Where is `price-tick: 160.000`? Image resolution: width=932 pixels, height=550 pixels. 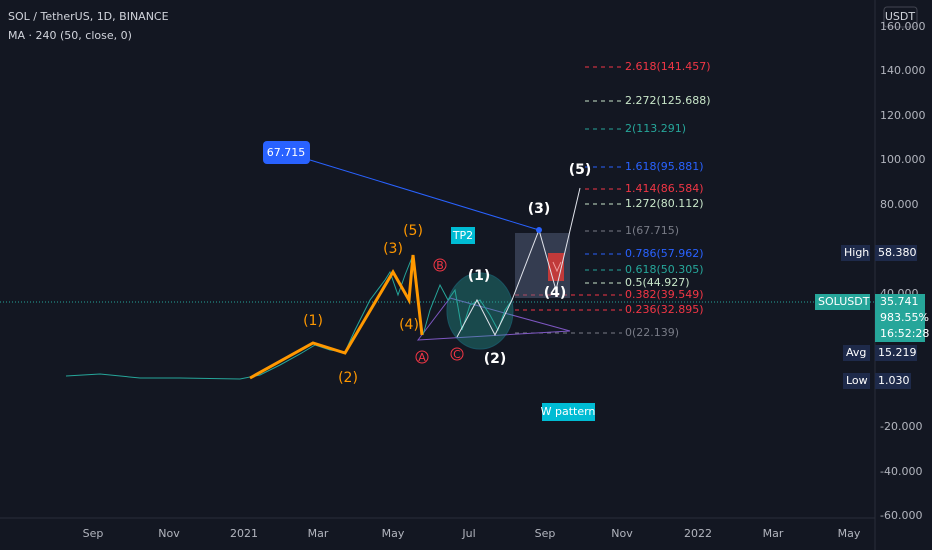
price-tick: 160.000 is located at coordinates (903, 26).